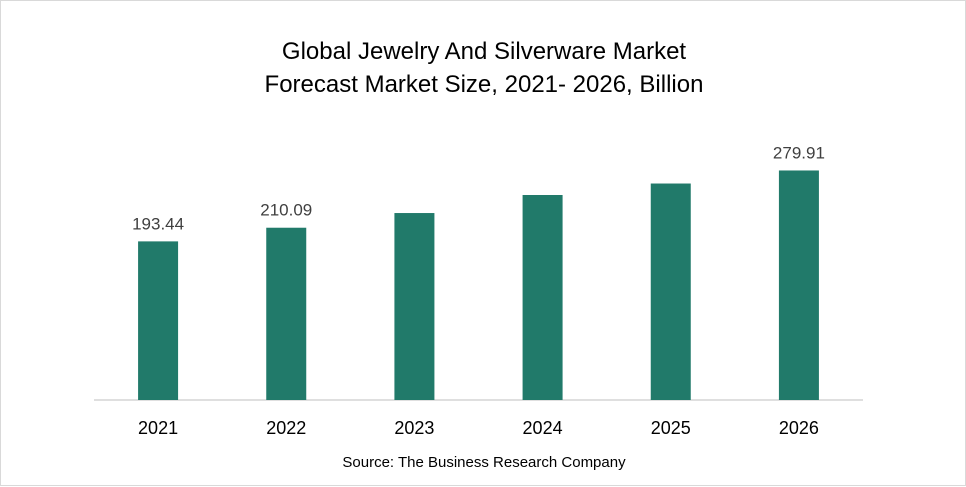 The width and height of the screenshot is (966, 487). Describe the element at coordinates (286, 428) in the screenshot. I see `x-tick-label-2022: 2022` at that location.